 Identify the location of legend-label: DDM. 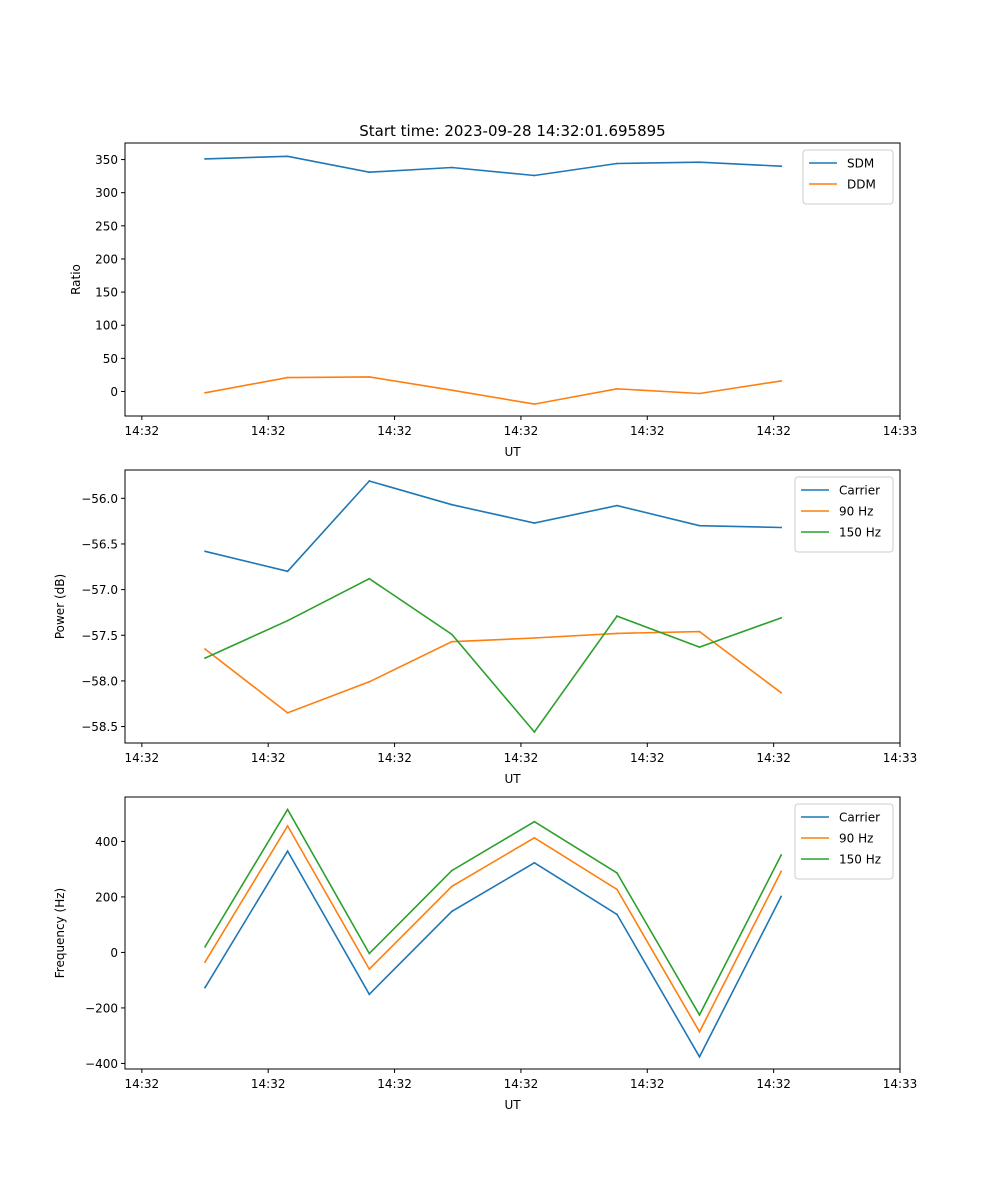
(861, 185).